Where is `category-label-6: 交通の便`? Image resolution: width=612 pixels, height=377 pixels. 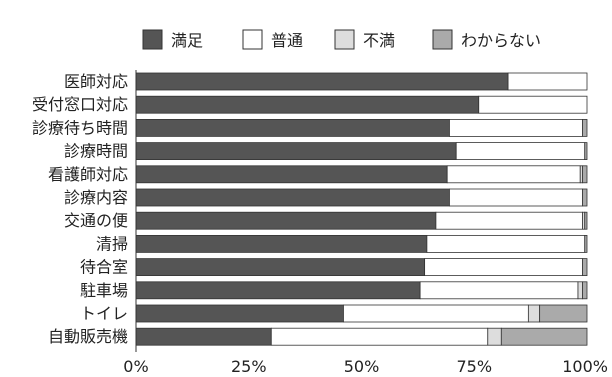 category-label-6: 交通の便 is located at coordinates (96, 220).